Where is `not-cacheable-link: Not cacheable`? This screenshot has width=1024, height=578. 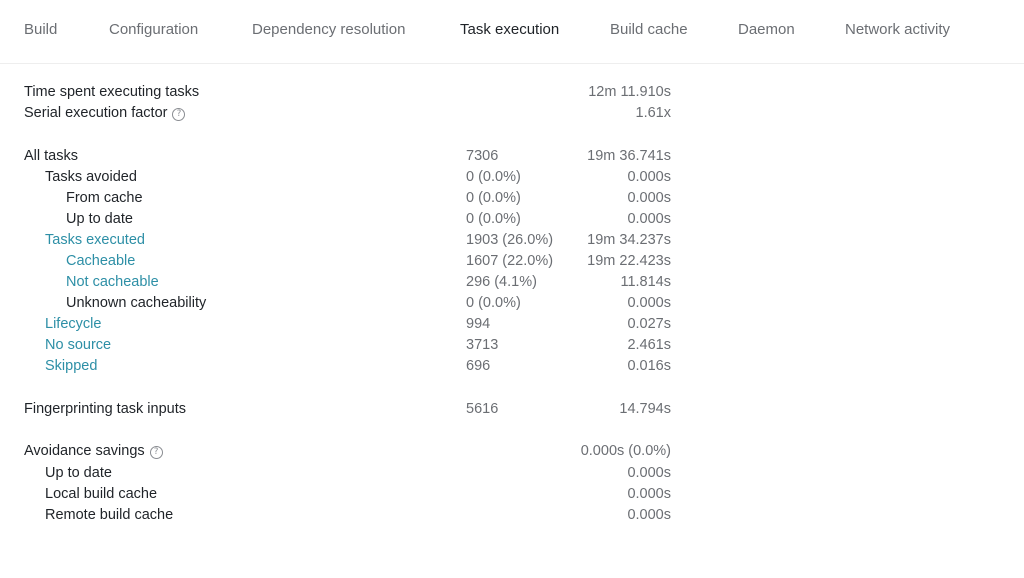
not-cacheable-link: Not cacheable is located at coordinates (112, 282).